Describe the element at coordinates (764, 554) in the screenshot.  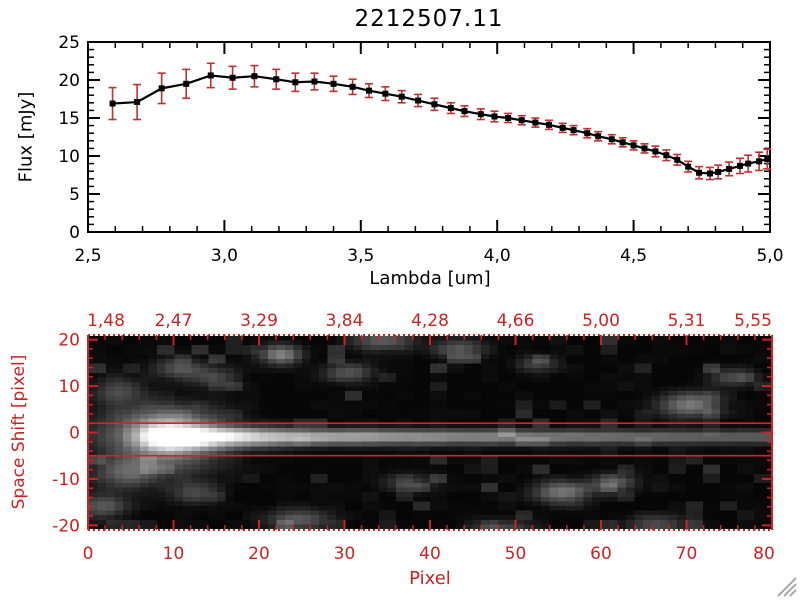
I see `x-tick-label: 80` at that location.